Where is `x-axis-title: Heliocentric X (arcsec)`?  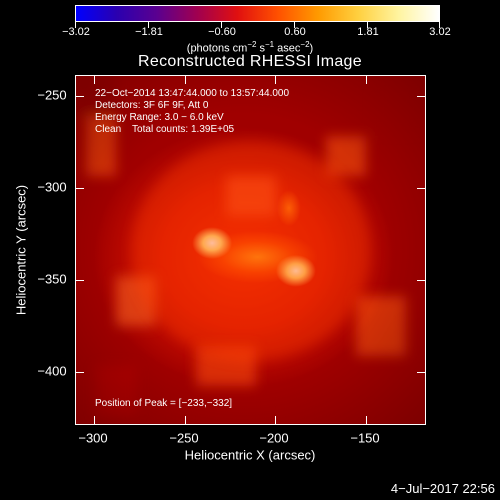
x-axis-title: Heliocentric X (arcsec) is located at coordinates (250, 455).